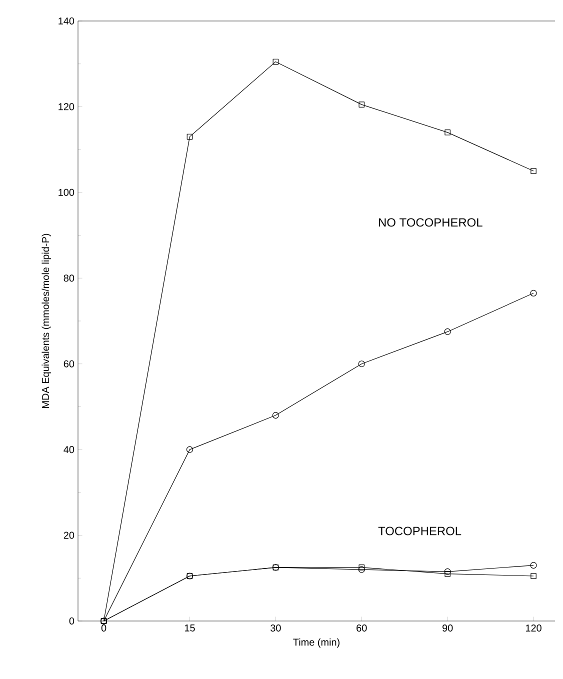  I want to click on y-tick-label: 140, so click(66, 21).